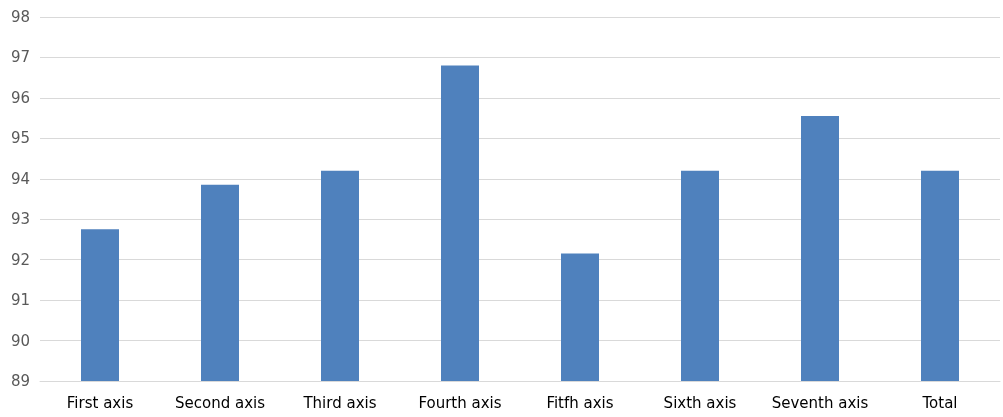 The height and width of the screenshot is (417, 1003). Describe the element at coordinates (20, 178) in the screenshot. I see `y-tick-label: 94` at that location.